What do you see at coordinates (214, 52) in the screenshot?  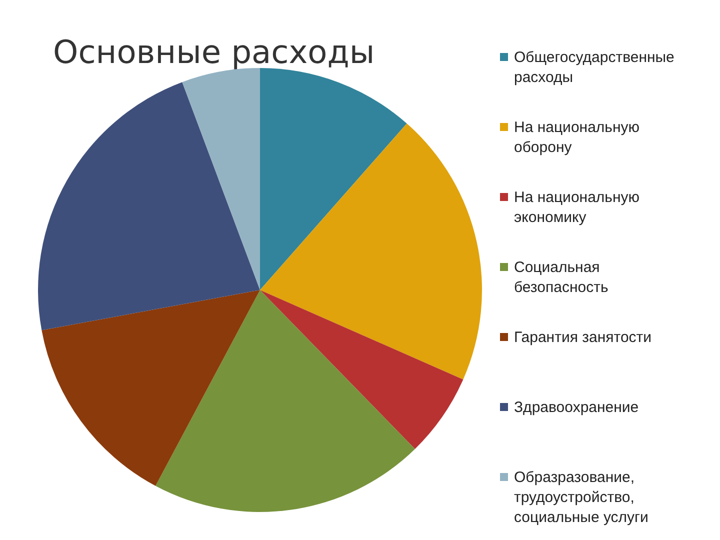 I see `chart-title: Основные расходы` at bounding box center [214, 52].